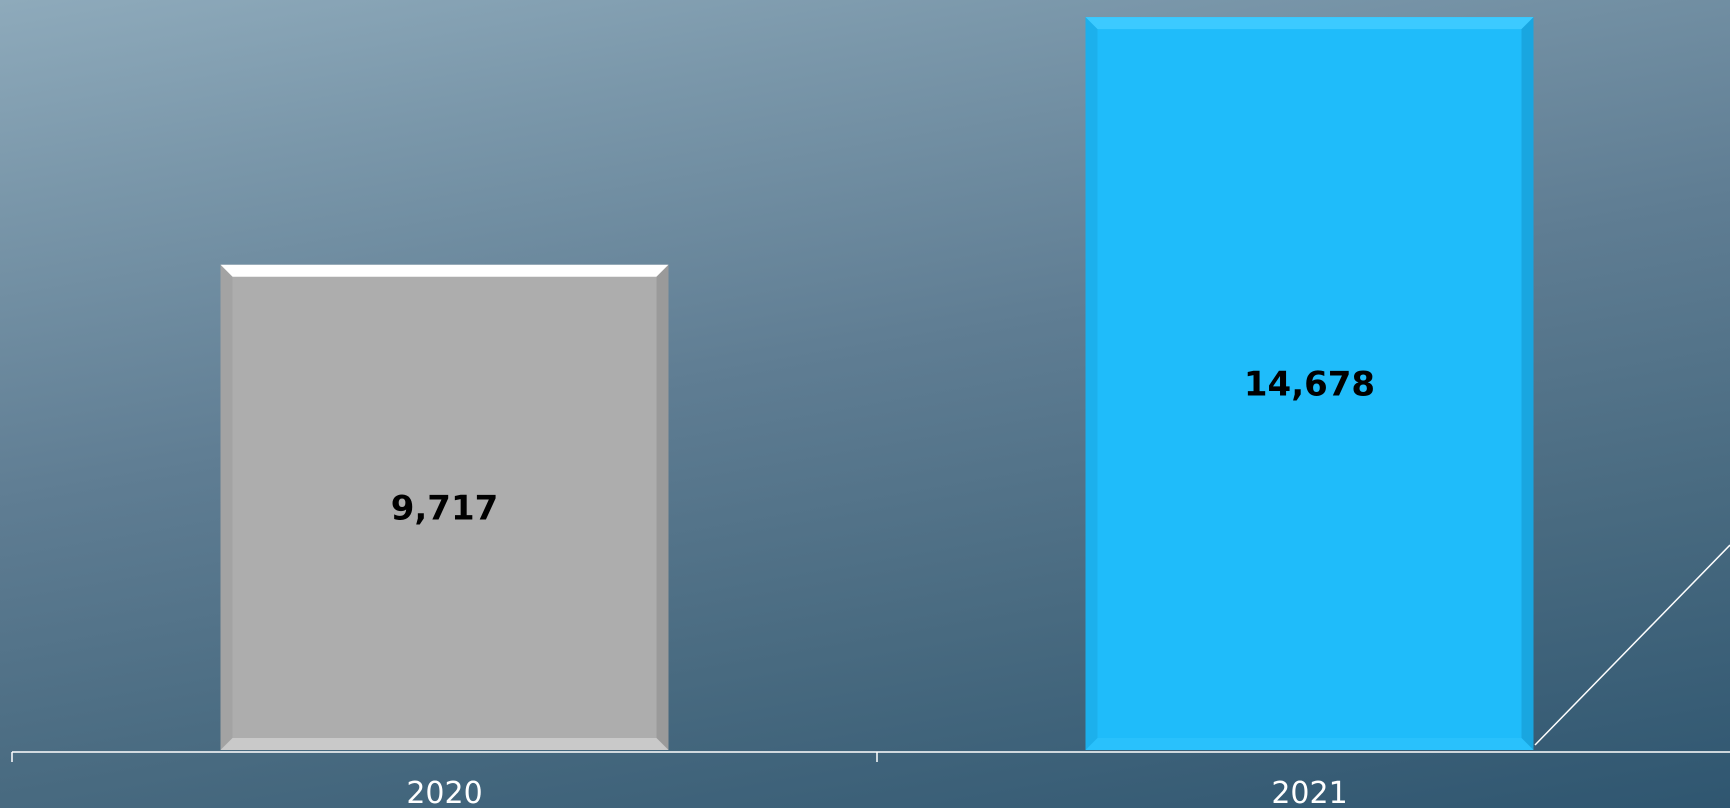 This screenshot has width=1730, height=808. I want to click on data-label-2020: 9,717, so click(445, 508).